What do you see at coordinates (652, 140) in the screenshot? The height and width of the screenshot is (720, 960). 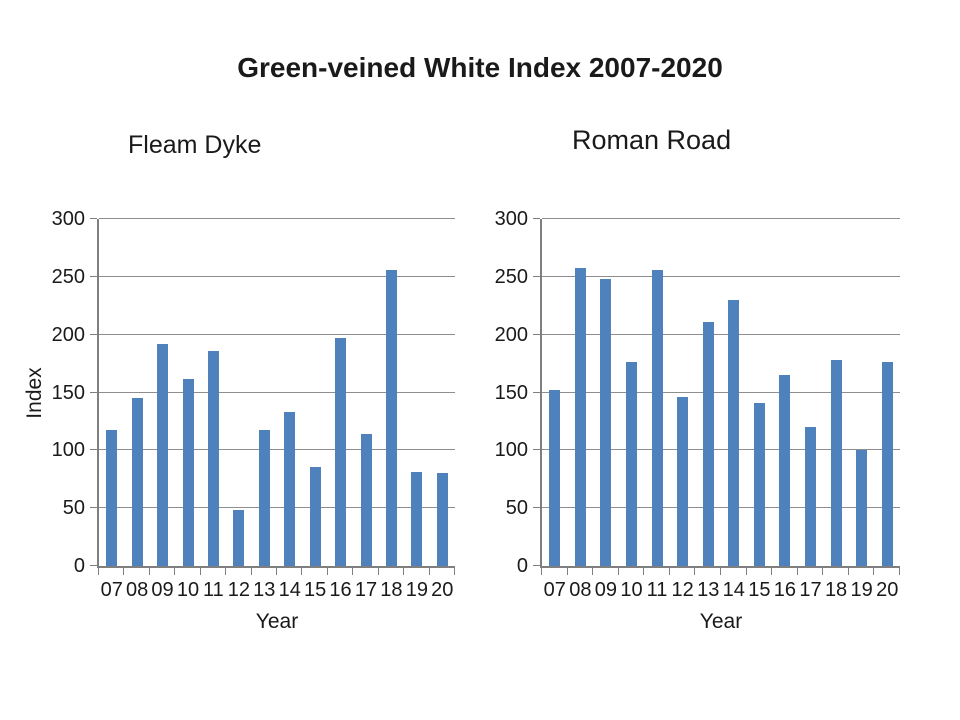 I see `chart-subtitle-roman-road: Roman Road` at bounding box center [652, 140].